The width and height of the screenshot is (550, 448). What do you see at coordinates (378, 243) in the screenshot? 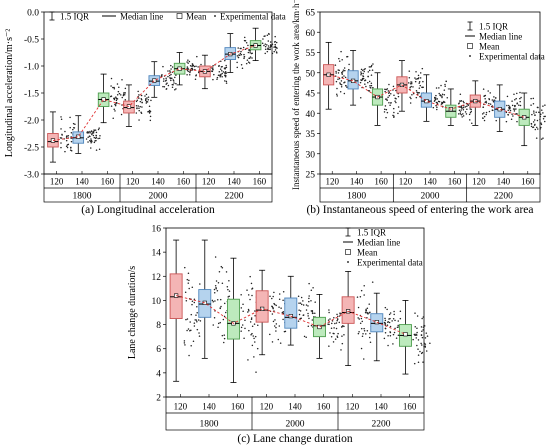
I see `legend-median-label: Median line` at bounding box center [378, 243].